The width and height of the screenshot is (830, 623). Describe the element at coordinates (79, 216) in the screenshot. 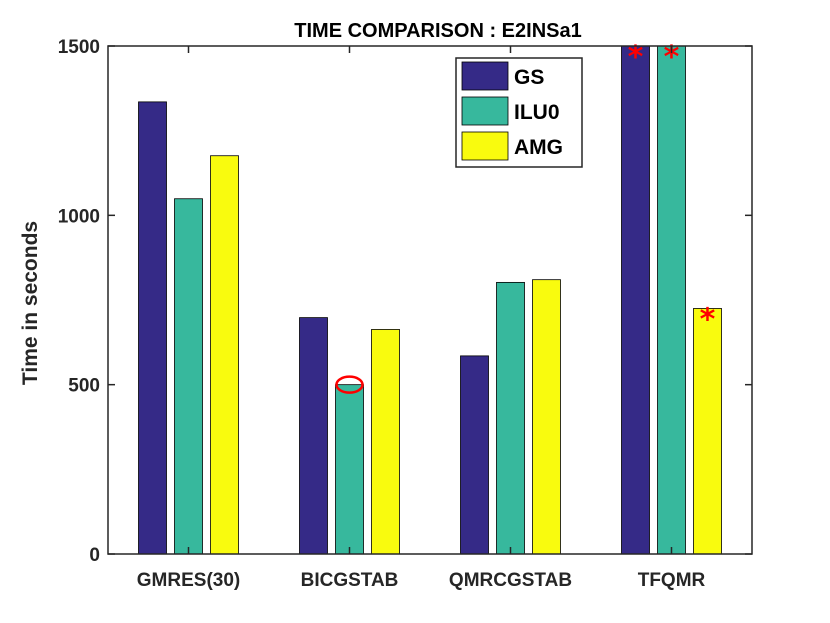

I see `y-tick-label: 1000` at that location.